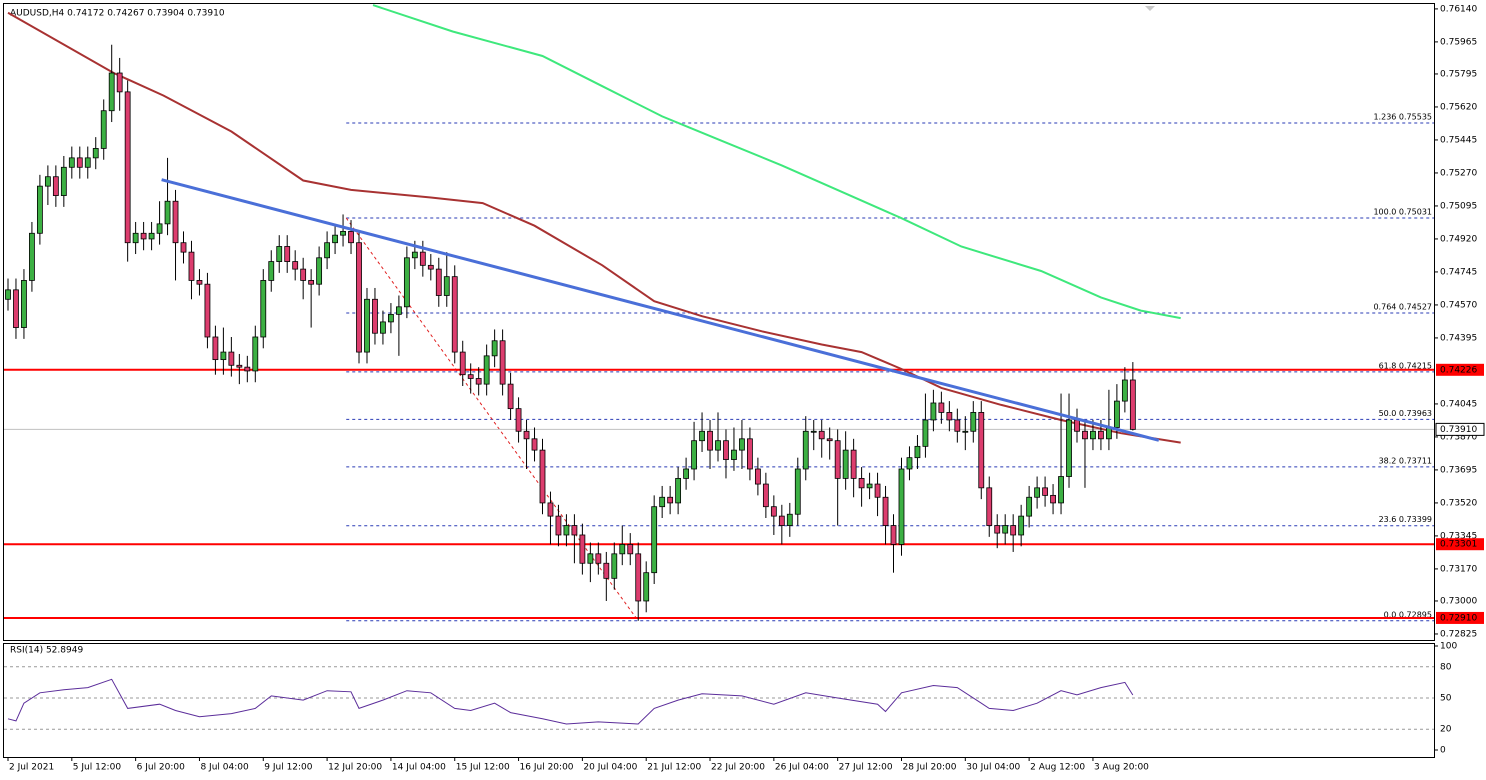 This screenshot has width=1486, height=780. What do you see at coordinates (1458, 140) in the screenshot?
I see `y-tick-label: 0.75445` at bounding box center [1458, 140].